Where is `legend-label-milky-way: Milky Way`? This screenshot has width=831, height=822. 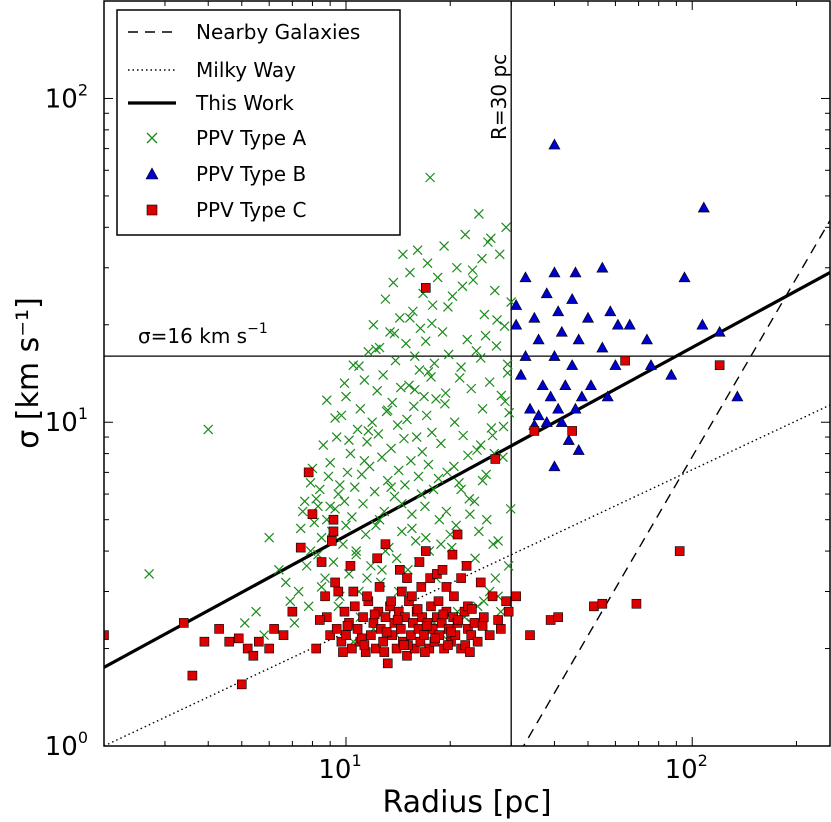 legend-label-milky-way: Milky Way is located at coordinates (246, 70).